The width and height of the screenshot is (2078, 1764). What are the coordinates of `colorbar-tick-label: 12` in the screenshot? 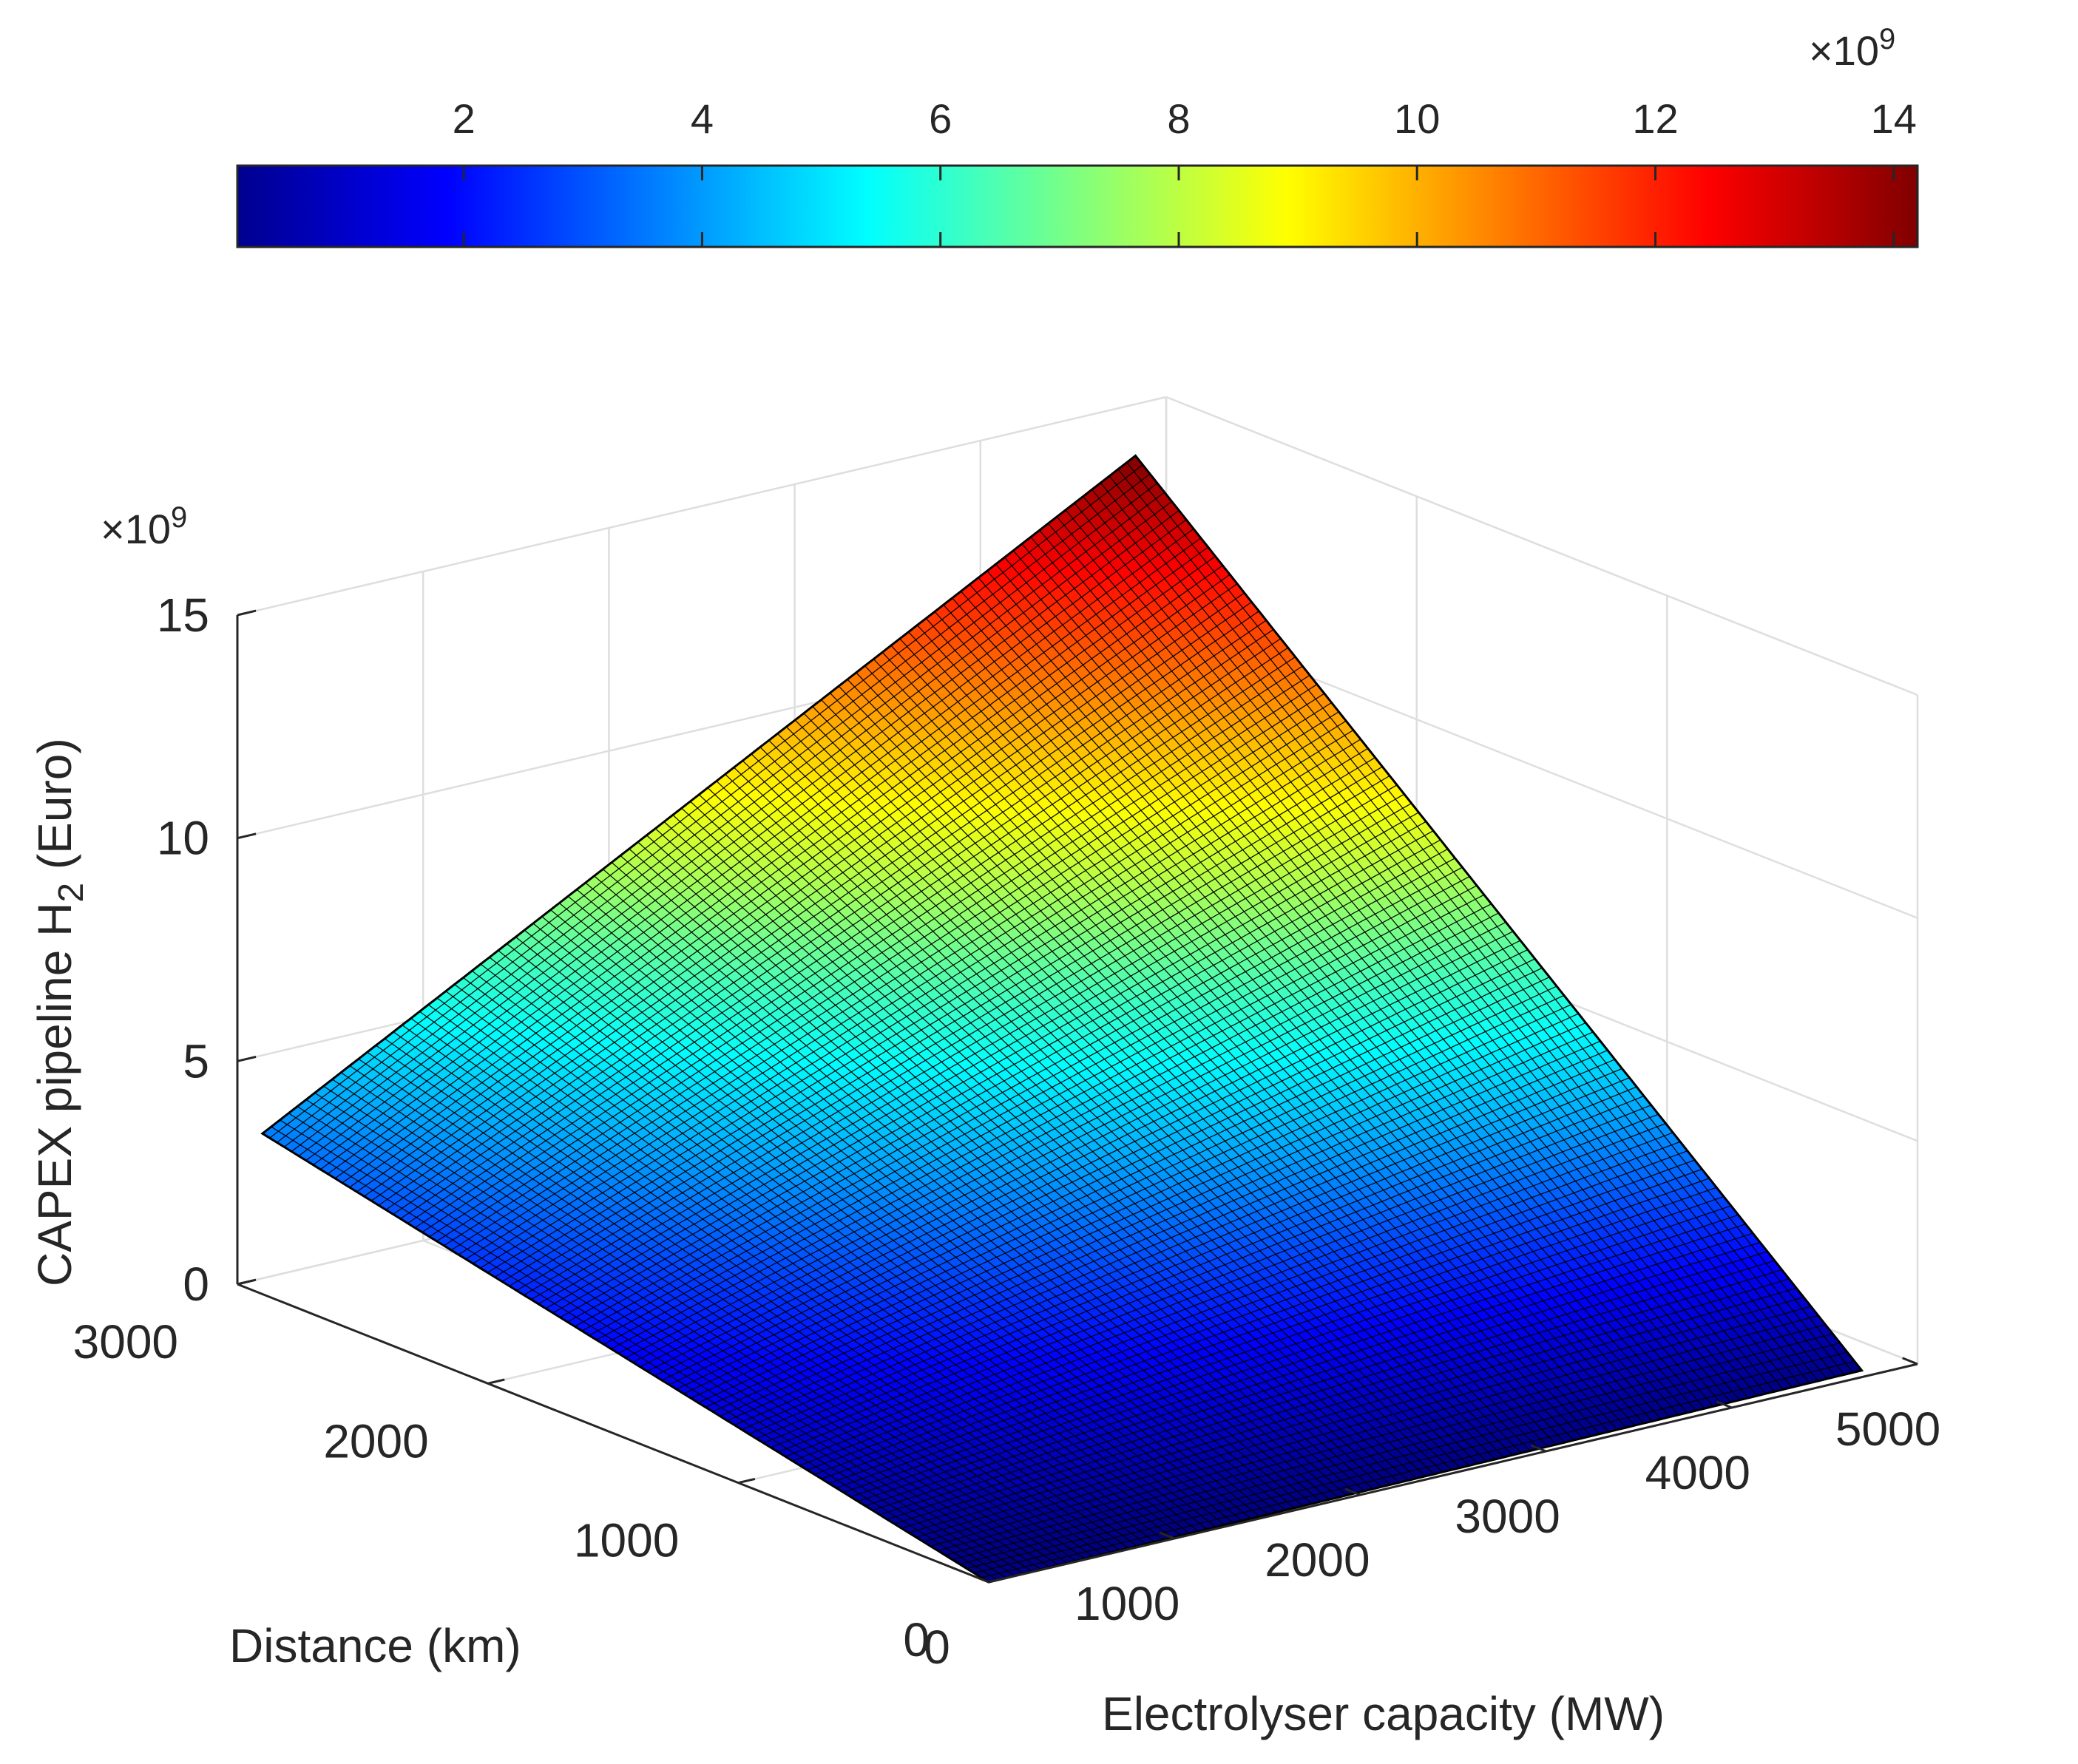 It's located at (1655, 118).